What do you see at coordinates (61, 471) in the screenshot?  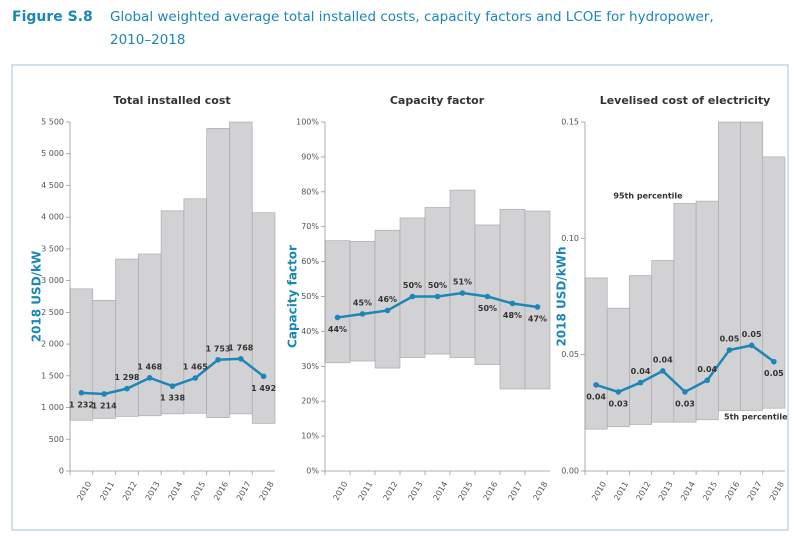 I see `y-tick-label: 0` at bounding box center [61, 471].